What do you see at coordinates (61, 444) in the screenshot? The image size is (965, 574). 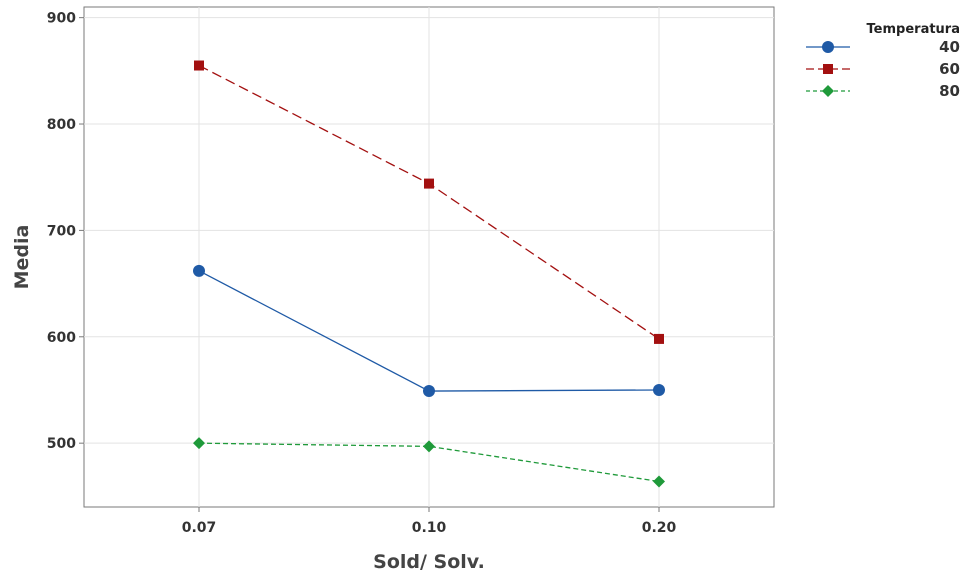 I see `y-tick-label: 500` at bounding box center [61, 444].